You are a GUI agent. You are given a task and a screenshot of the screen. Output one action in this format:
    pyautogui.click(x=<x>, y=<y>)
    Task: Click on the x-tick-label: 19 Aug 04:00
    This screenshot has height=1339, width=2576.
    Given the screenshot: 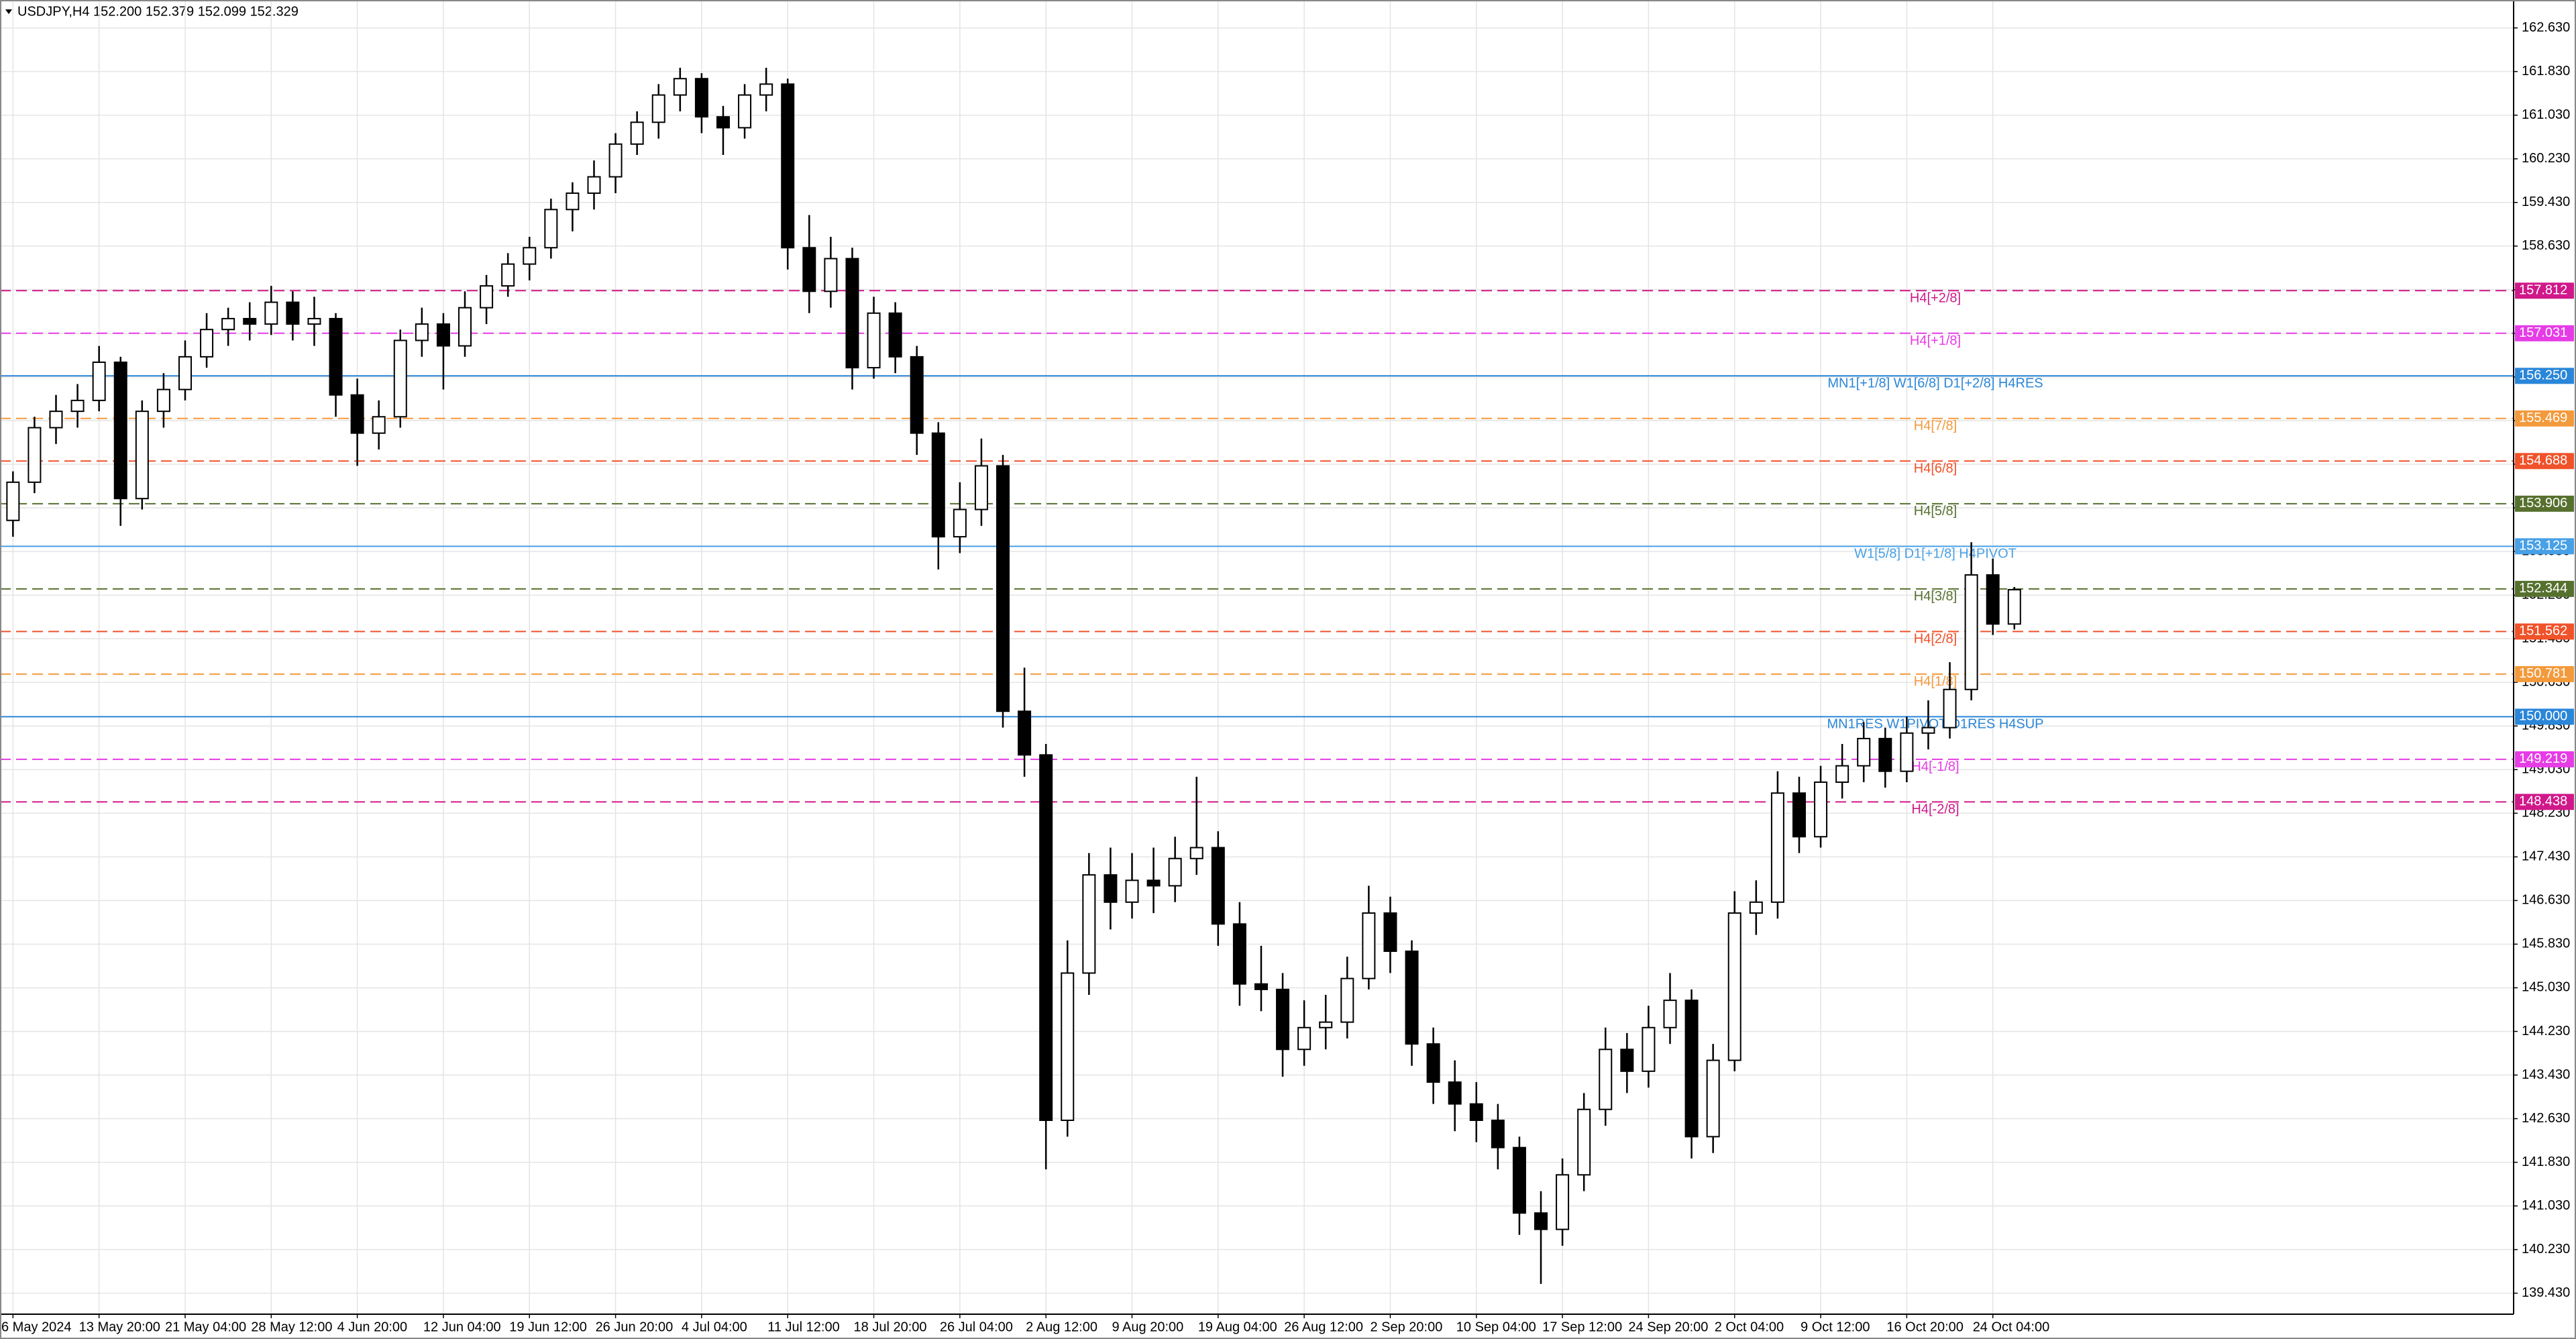 What is the action you would take?
    pyautogui.click(x=1237, y=1327)
    